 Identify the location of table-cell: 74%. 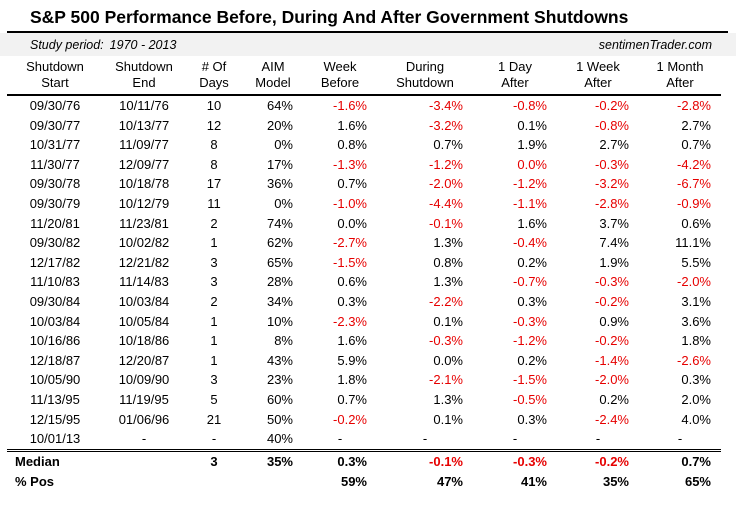
(279, 223).